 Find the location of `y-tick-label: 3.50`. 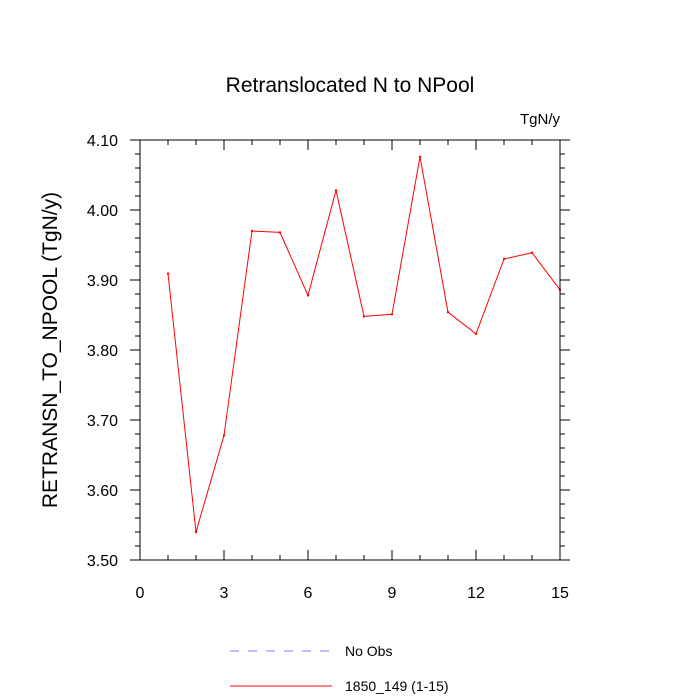

y-tick-label: 3.50 is located at coordinates (102, 561).